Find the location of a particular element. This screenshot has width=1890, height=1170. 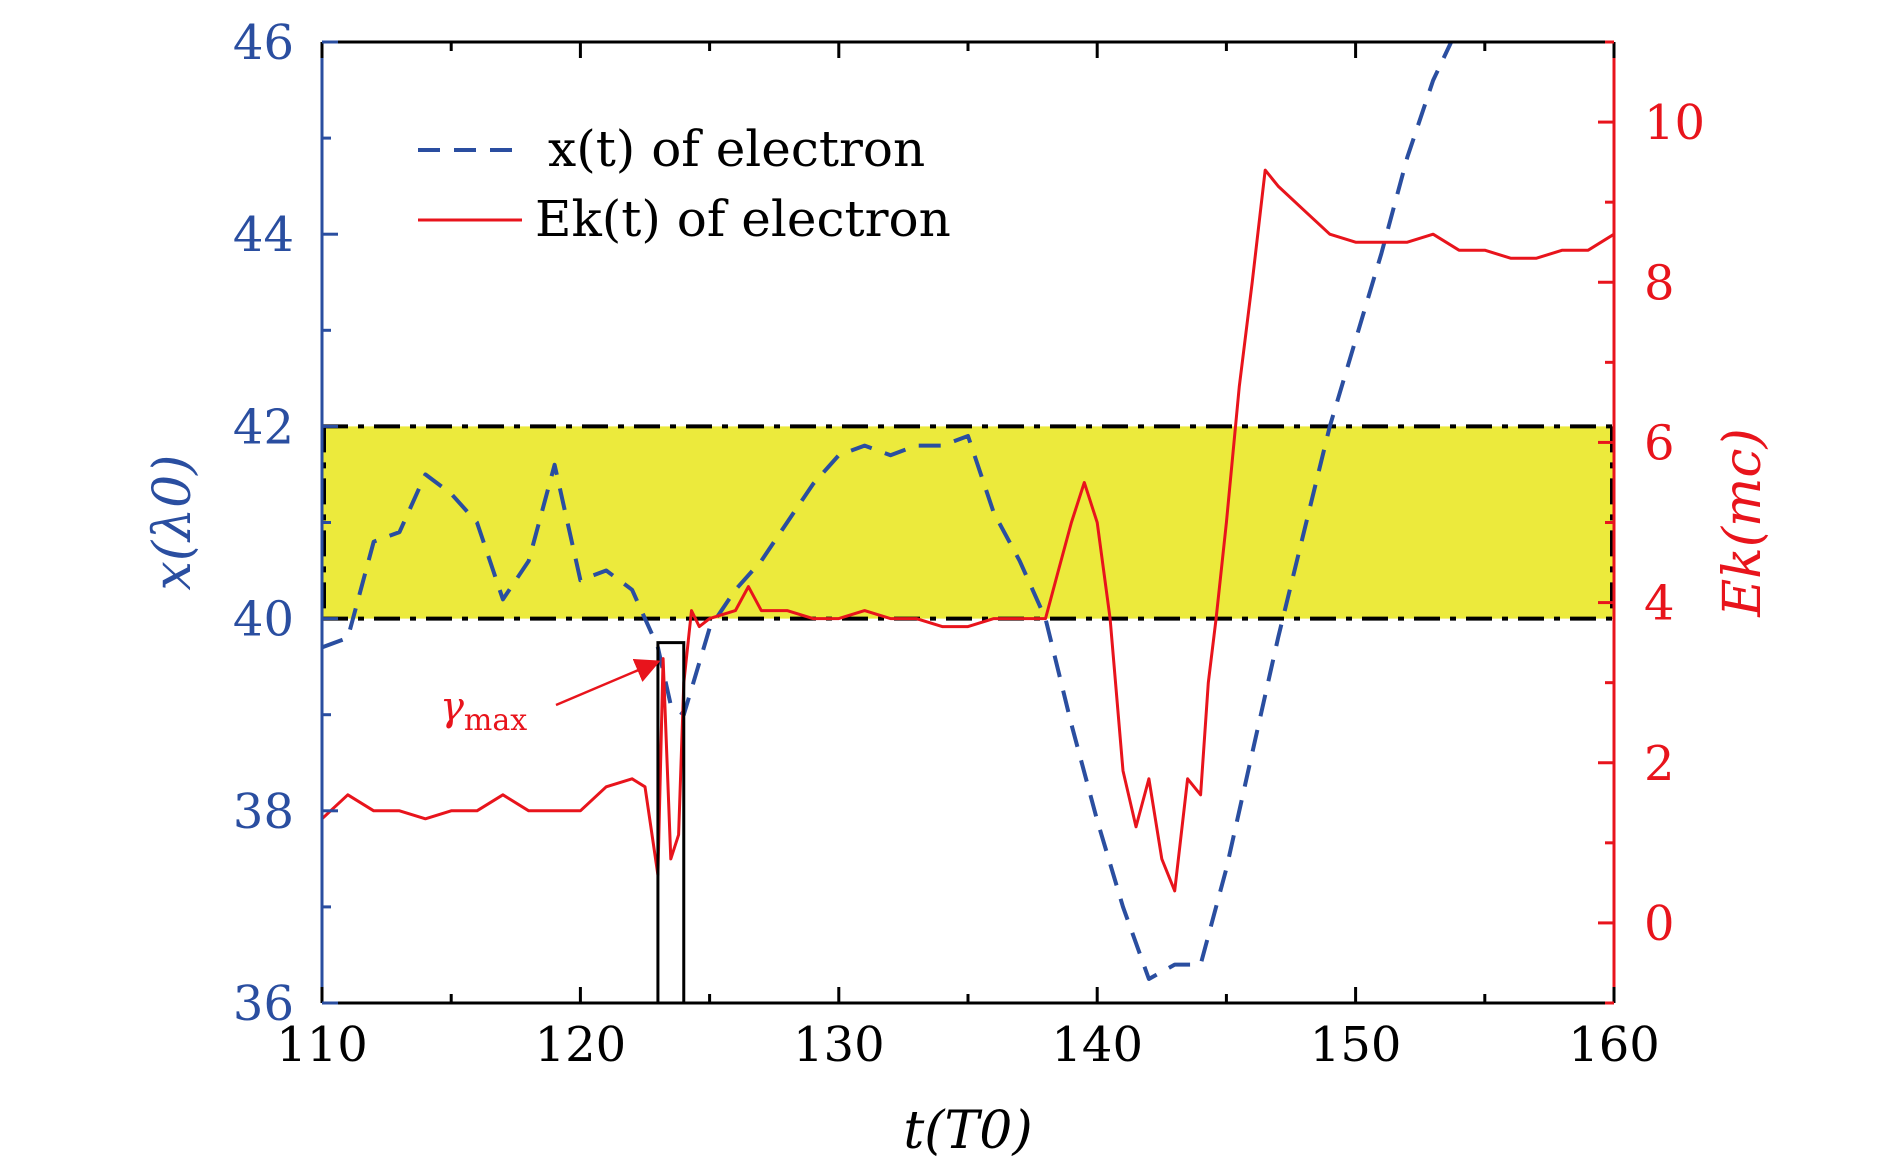

y-left-axis-title: x(λ0) is located at coordinates (173, 523).